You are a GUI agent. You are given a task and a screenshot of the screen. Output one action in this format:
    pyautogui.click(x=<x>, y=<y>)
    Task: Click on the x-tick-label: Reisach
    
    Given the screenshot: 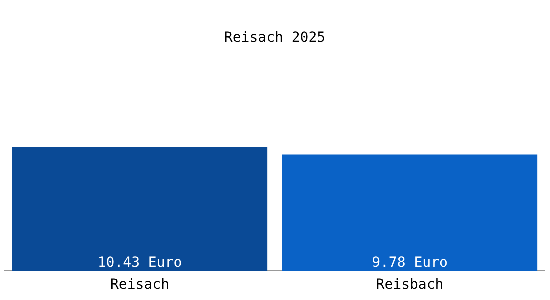 What is the action you would take?
    pyautogui.click(x=140, y=285)
    